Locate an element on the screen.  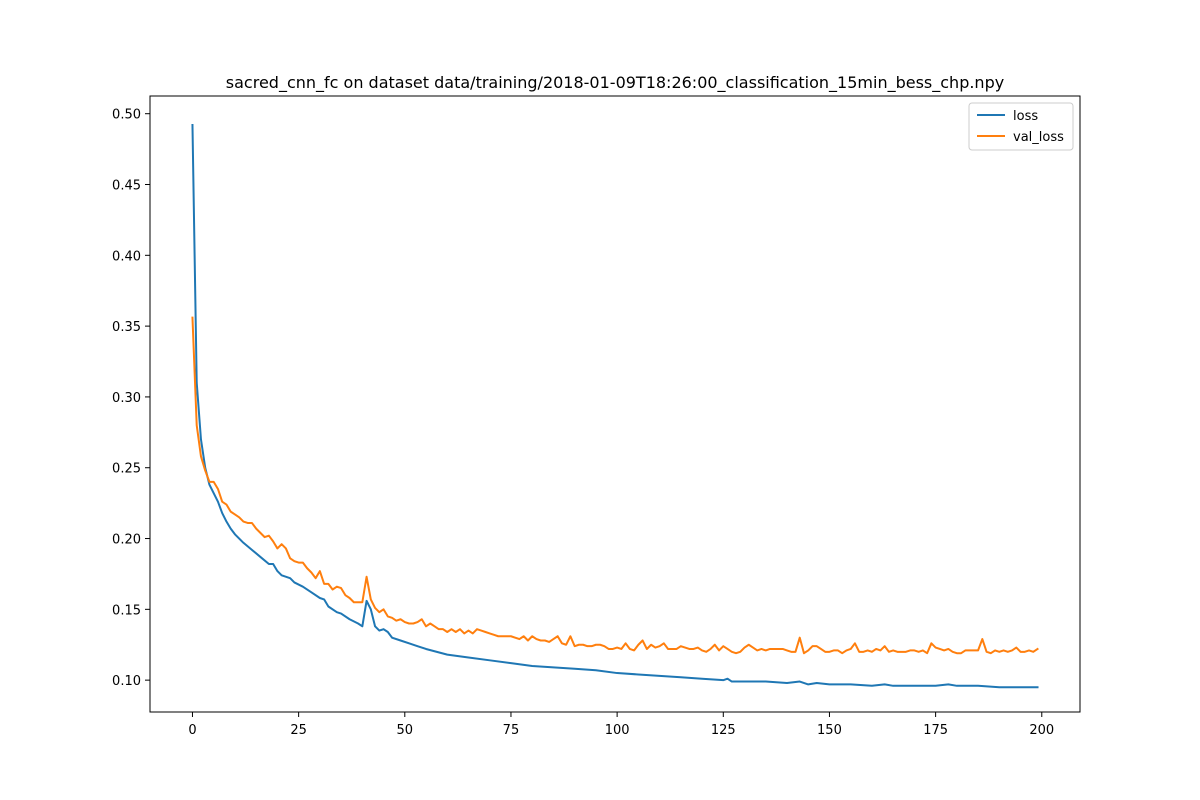
x-axis: 0 25 50 75 100 125 150 175 200 is located at coordinates (621, 725).